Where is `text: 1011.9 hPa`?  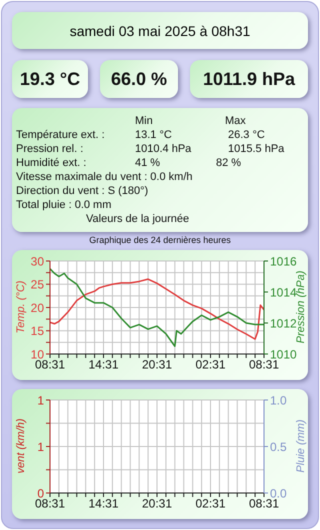 text: 1011.9 hPa is located at coordinates (249, 79).